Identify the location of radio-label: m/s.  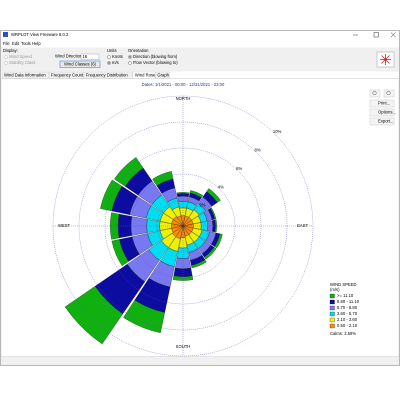
(115, 62).